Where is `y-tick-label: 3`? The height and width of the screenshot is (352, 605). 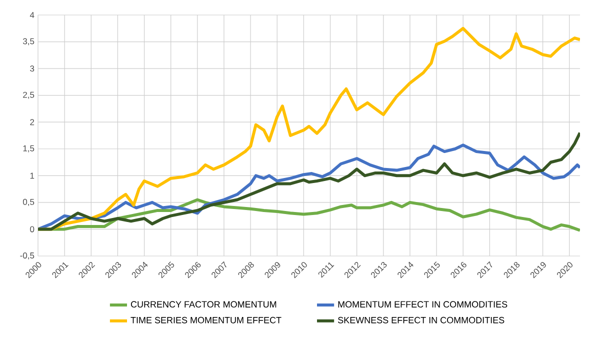
y-tick-label: 3 is located at coordinates (32, 69).